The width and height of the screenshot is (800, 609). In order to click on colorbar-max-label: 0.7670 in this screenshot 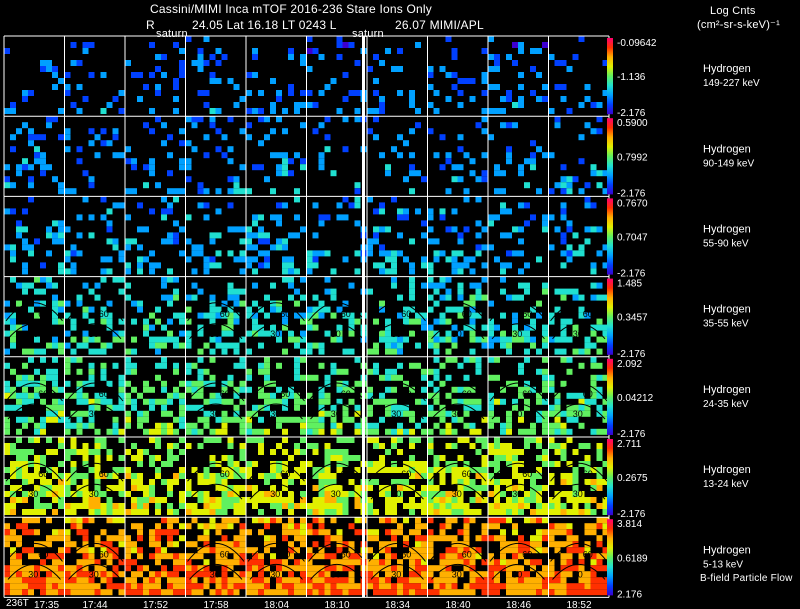, I will do `click(632, 203)`.